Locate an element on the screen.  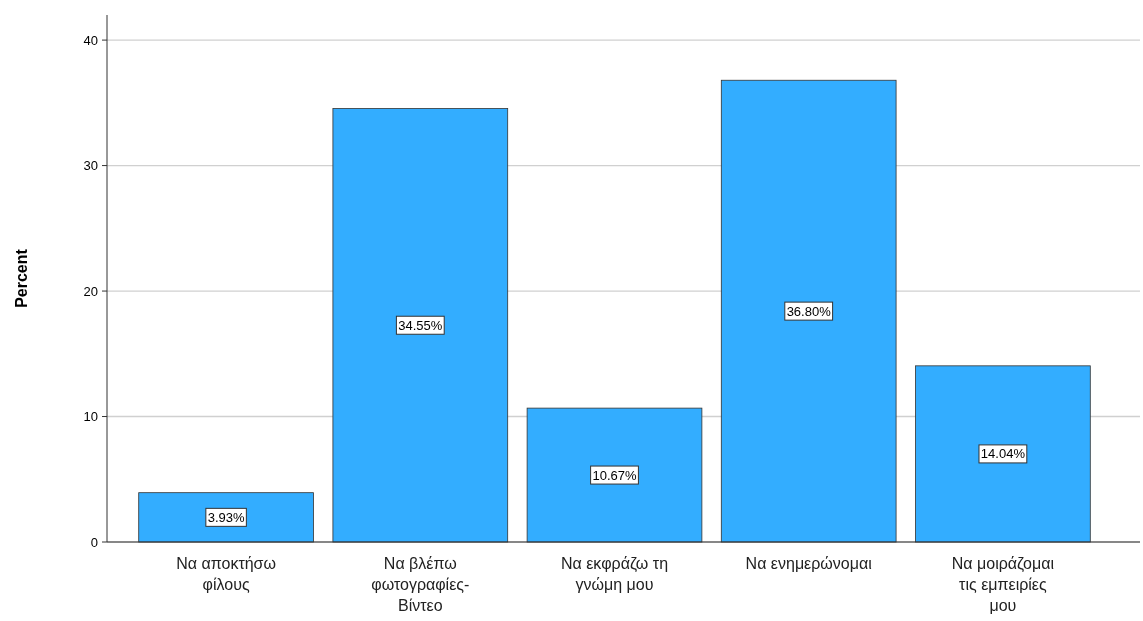
y-tick-label: 20 is located at coordinates (90, 291).